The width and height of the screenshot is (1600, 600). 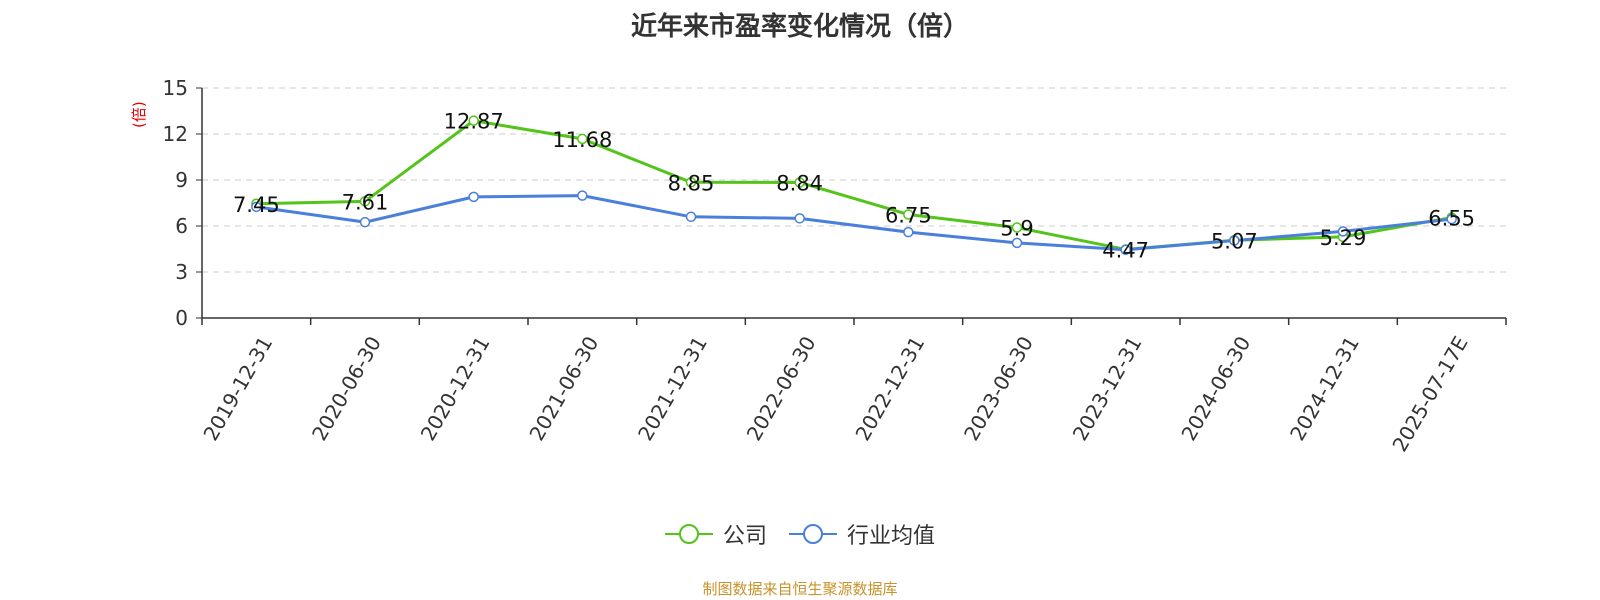 I want to click on legend-swatch-industry-average, so click(x=813, y=534).